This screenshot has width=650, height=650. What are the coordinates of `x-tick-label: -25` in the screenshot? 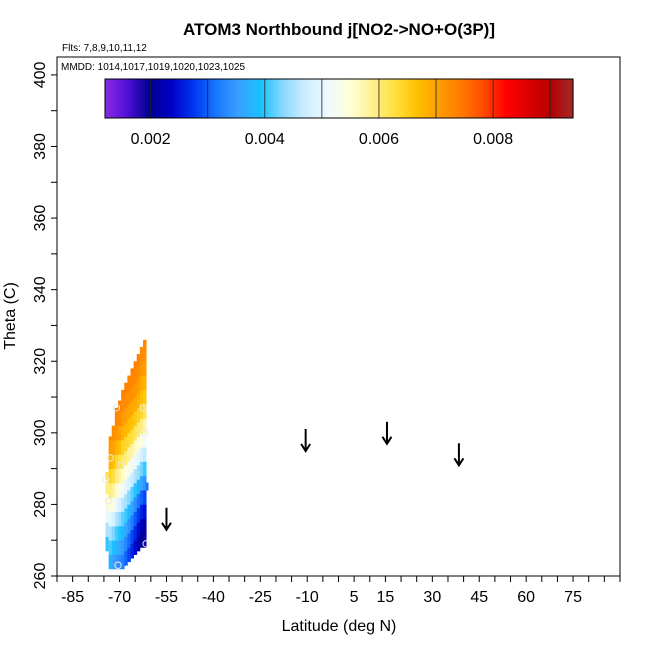 It's located at (260, 597).